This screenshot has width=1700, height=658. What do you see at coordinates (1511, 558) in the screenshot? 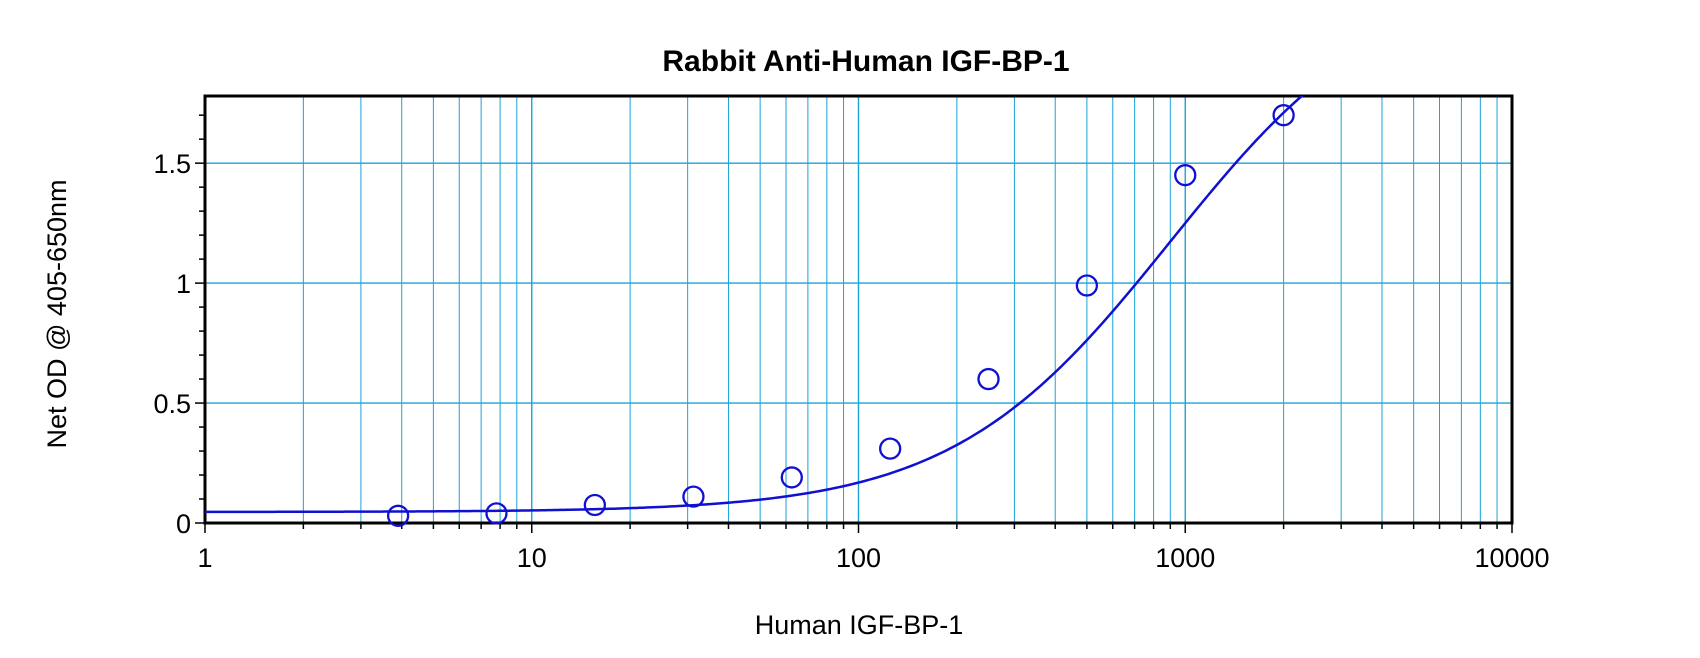
I see `x-tick-label: 10000` at bounding box center [1511, 558].